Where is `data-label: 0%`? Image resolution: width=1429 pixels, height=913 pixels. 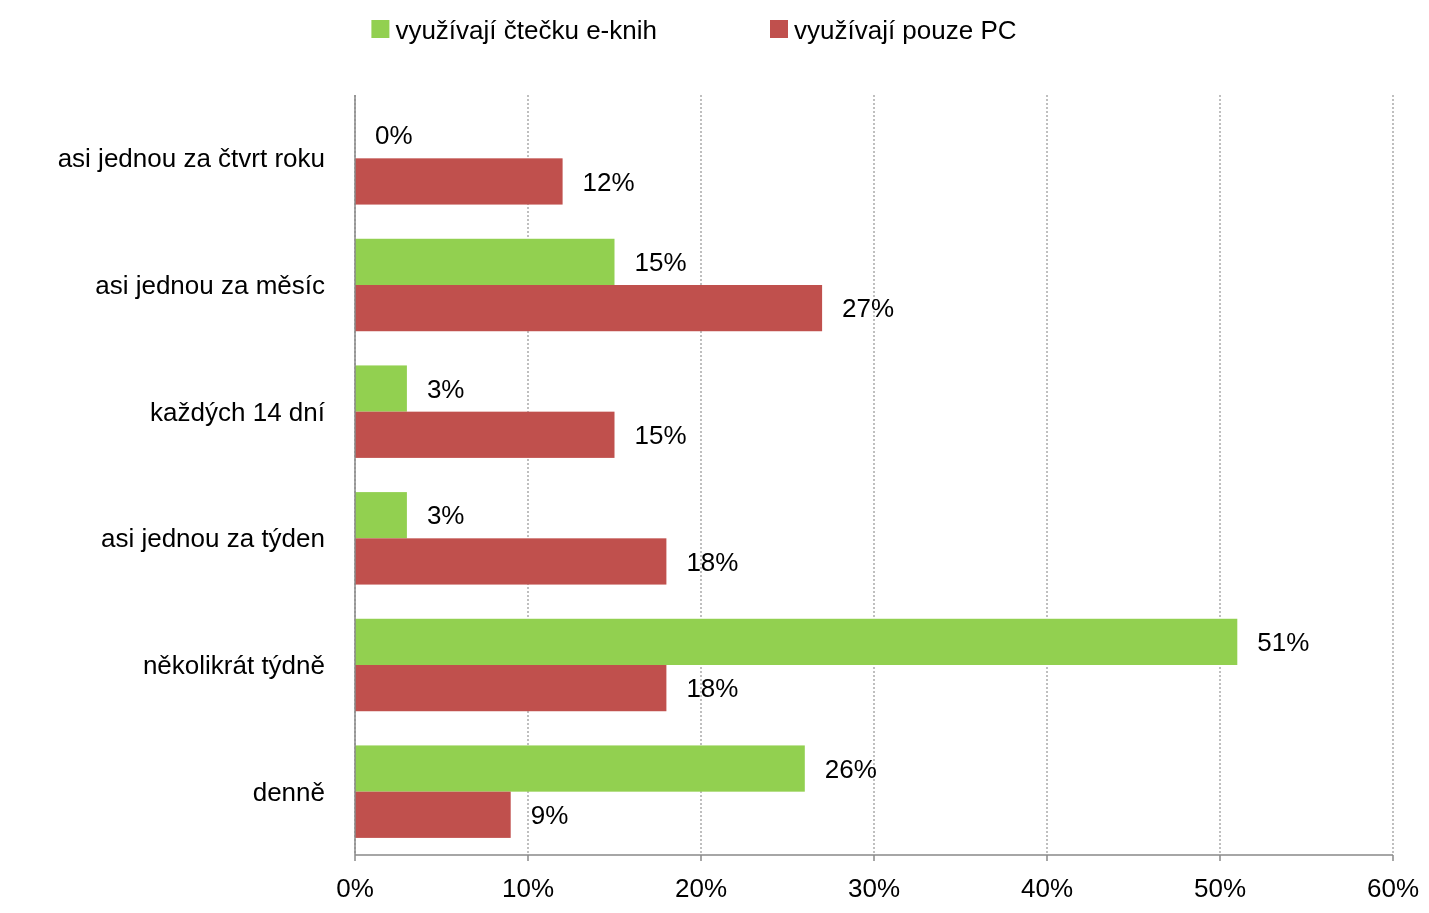
data-label: 0% is located at coordinates (394, 135).